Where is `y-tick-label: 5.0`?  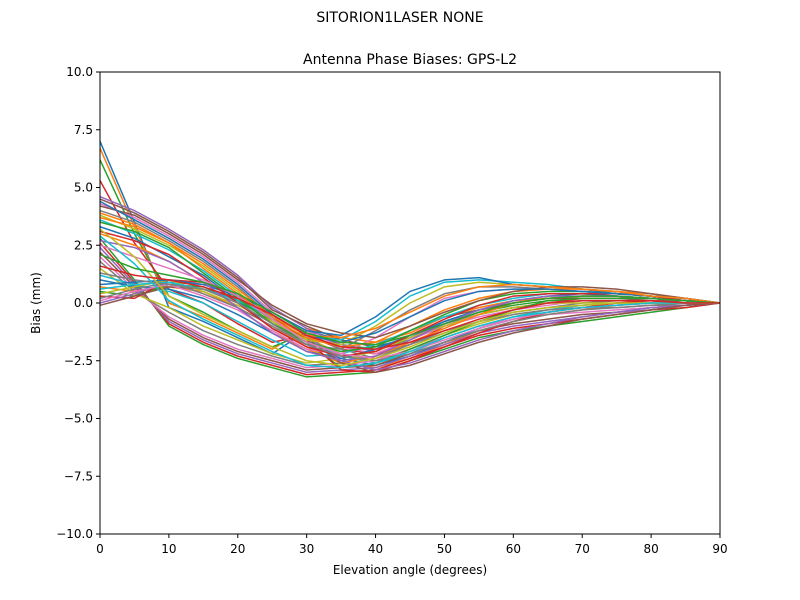 y-tick-label: 5.0 is located at coordinates (83, 188).